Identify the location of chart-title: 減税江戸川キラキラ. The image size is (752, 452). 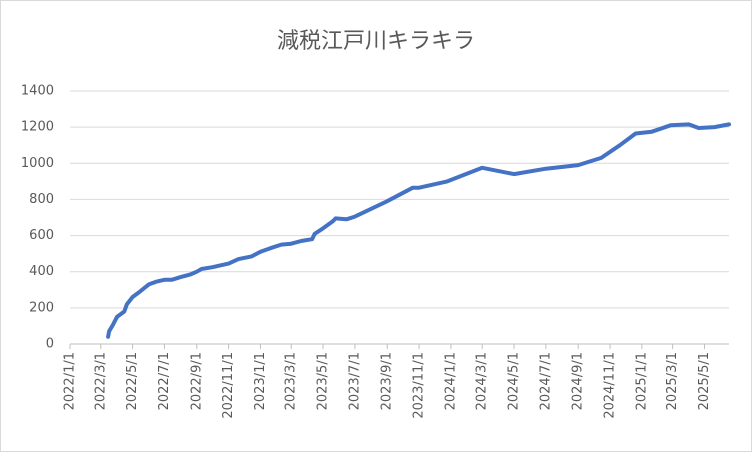
(376, 41).